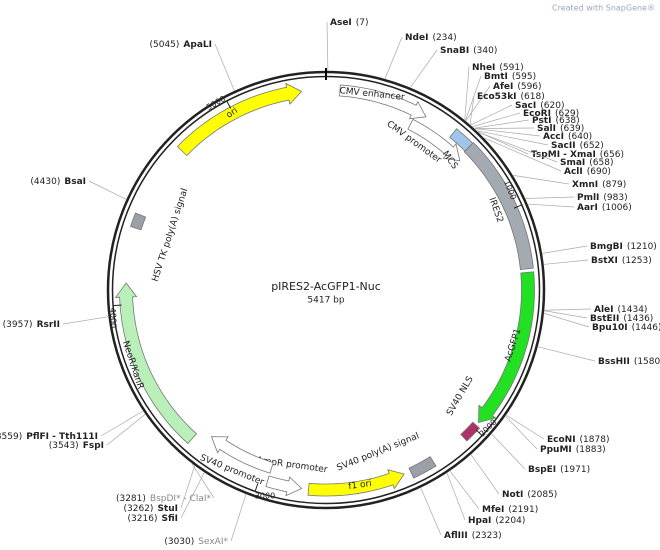 The image size is (660, 550). Describe the element at coordinates (180, 45) in the screenshot. I see `enzyme-label: (5045) ApaLI` at that location.